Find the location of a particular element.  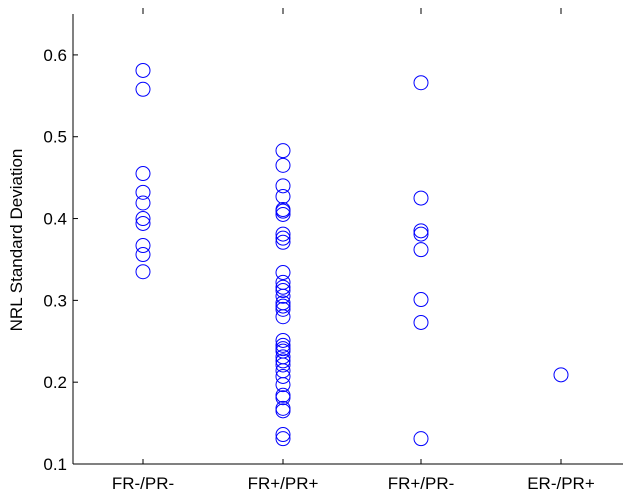

y-axis-ticks: 0.1 0.2 0.3 0.4 0.5 0.6 is located at coordinates (60, 260).